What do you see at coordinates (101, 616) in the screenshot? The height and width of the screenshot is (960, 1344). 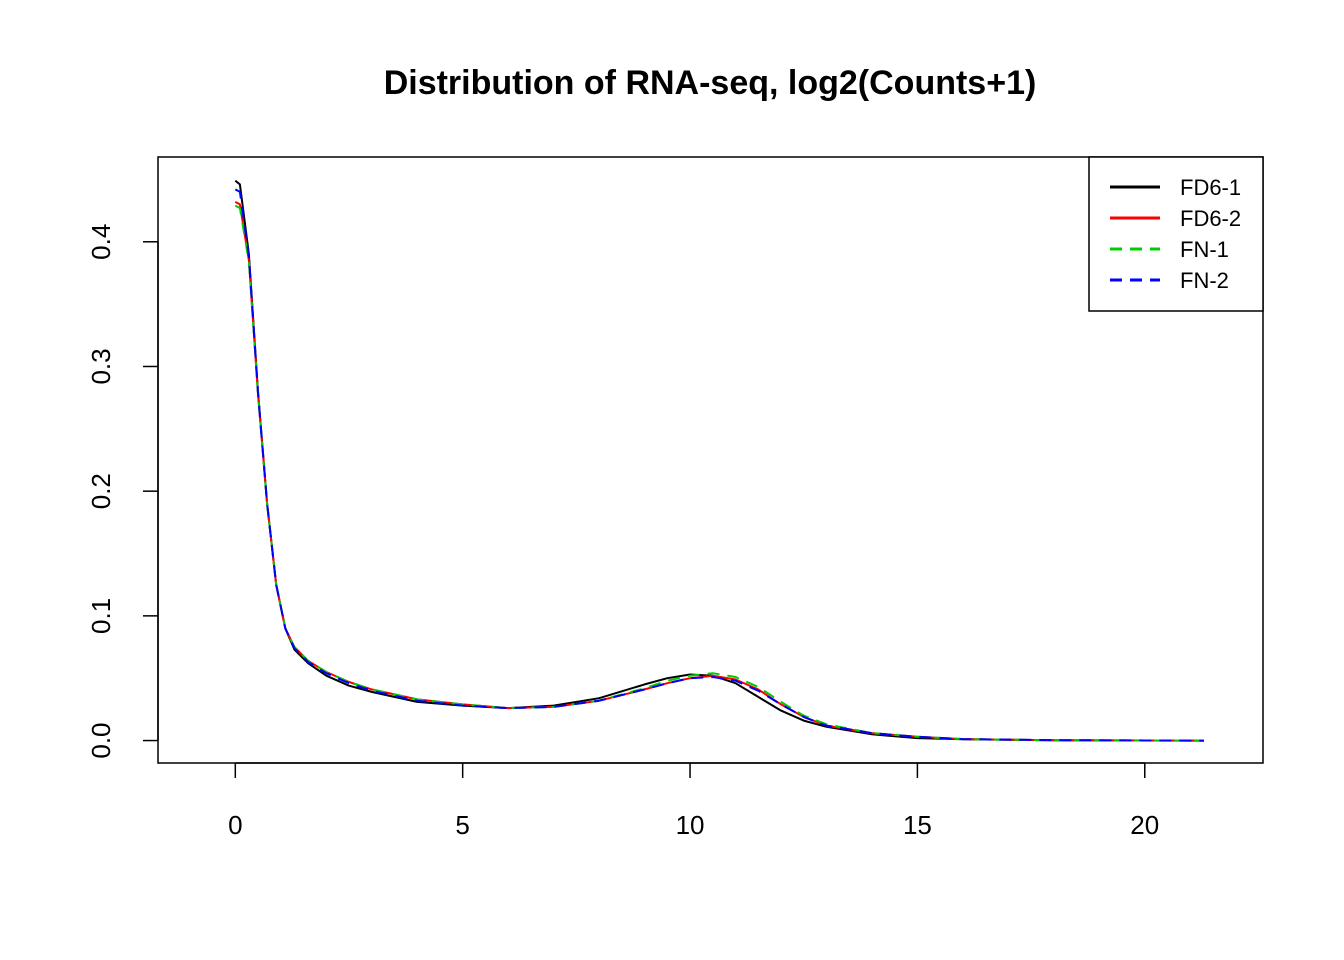 I see `y-tick-label: 0.1` at bounding box center [101, 616].